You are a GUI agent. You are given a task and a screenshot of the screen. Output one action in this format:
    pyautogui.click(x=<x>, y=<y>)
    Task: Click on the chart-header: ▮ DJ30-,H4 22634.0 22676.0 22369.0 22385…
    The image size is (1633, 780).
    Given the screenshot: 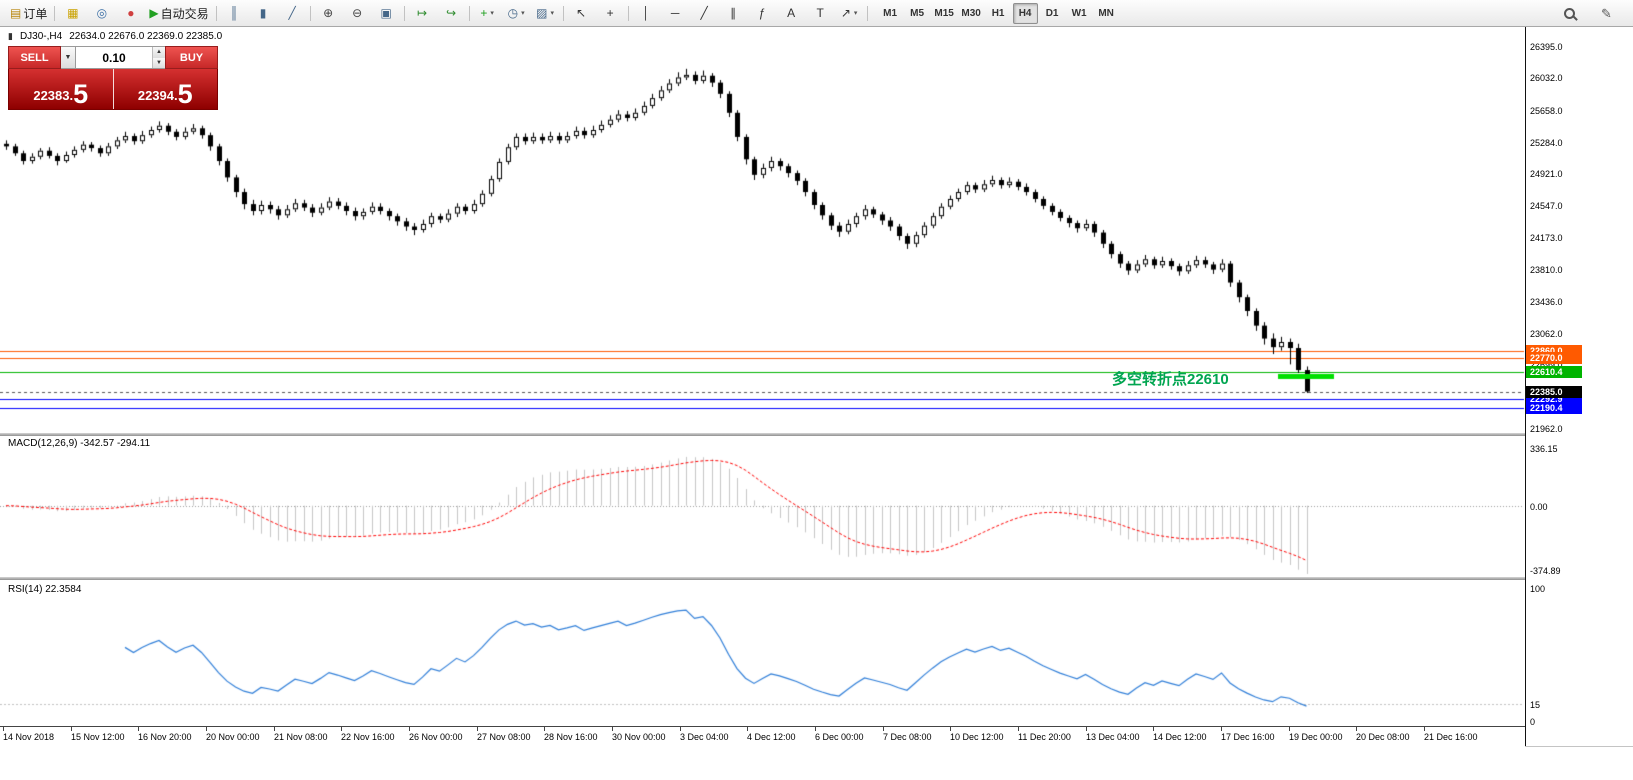 What is the action you would take?
    pyautogui.click(x=115, y=36)
    